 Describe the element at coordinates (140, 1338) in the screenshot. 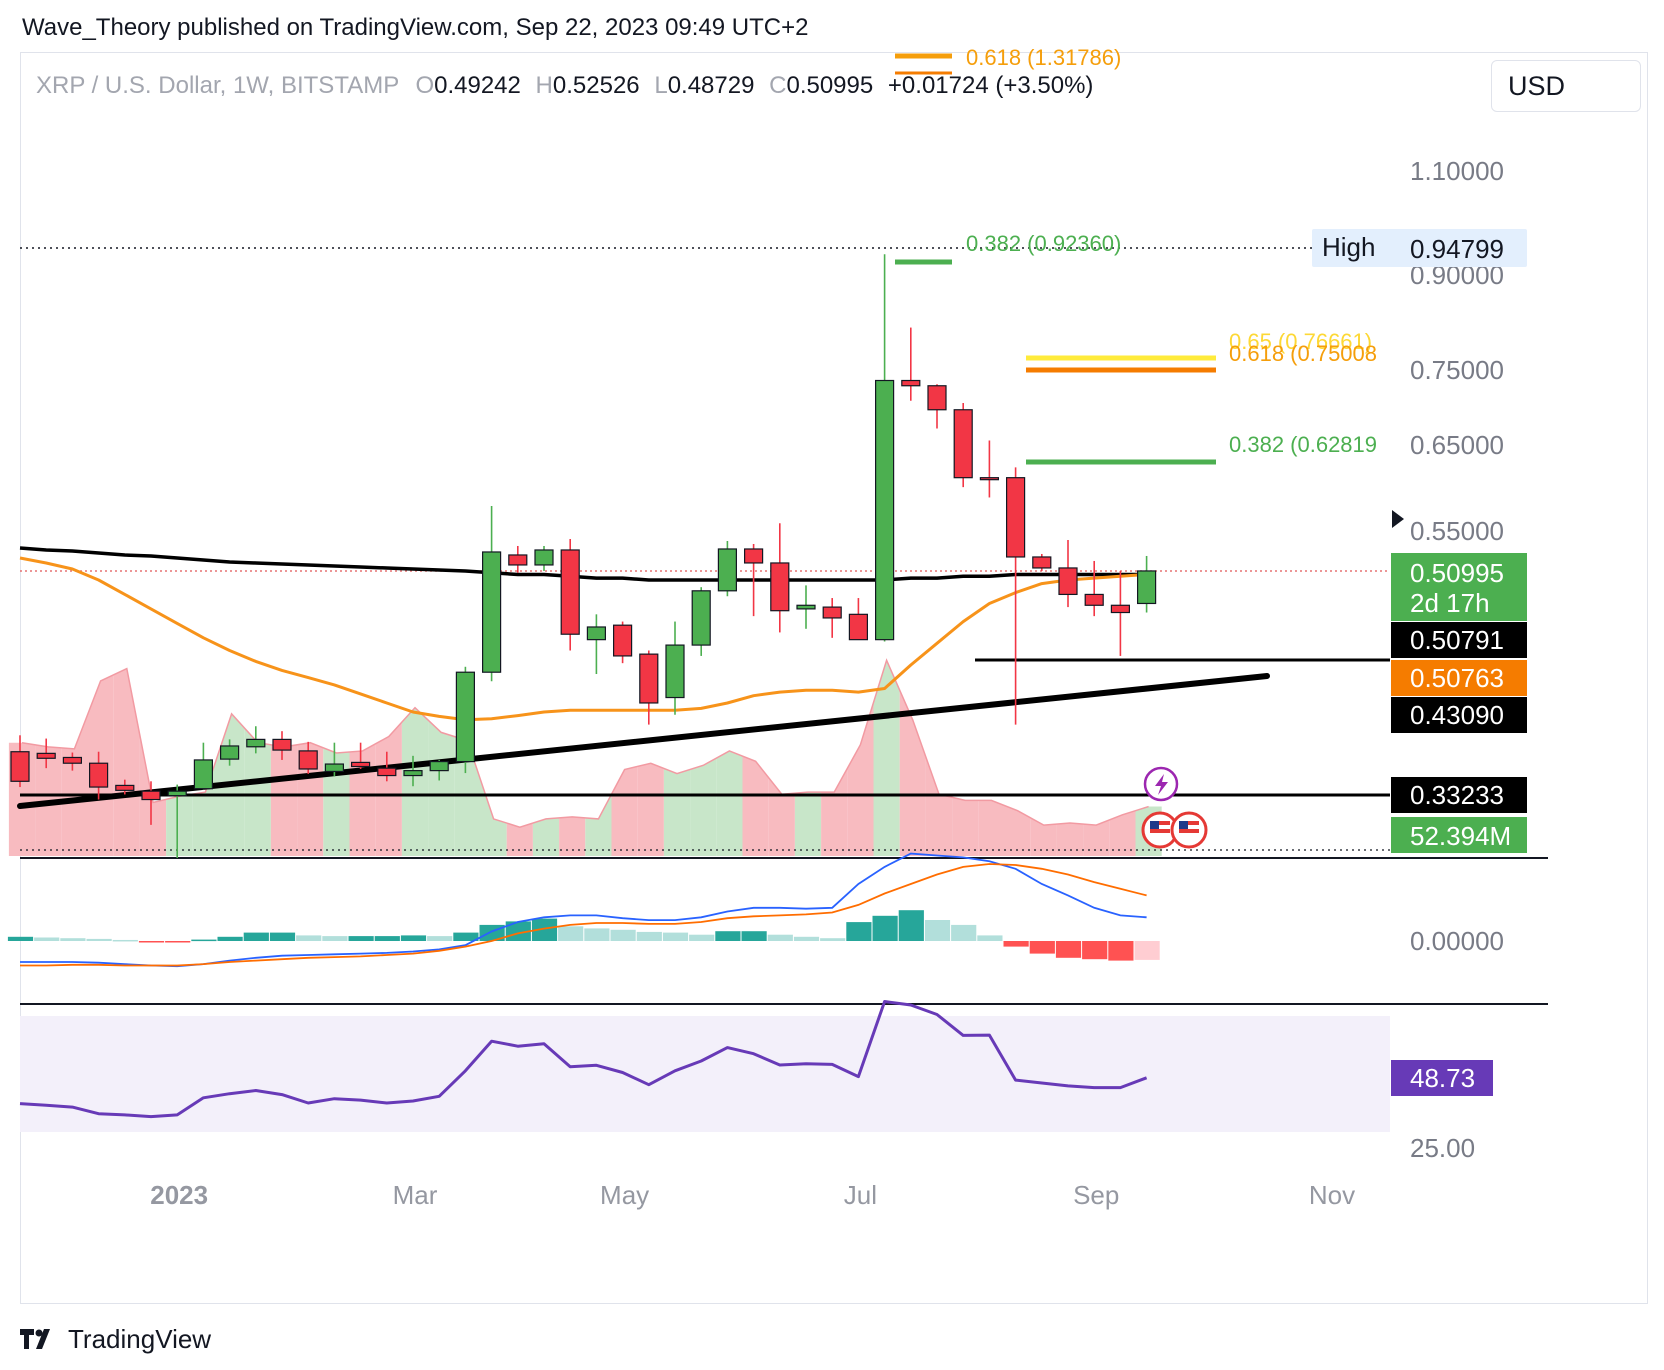

I see `brand-name: TradingView` at that location.